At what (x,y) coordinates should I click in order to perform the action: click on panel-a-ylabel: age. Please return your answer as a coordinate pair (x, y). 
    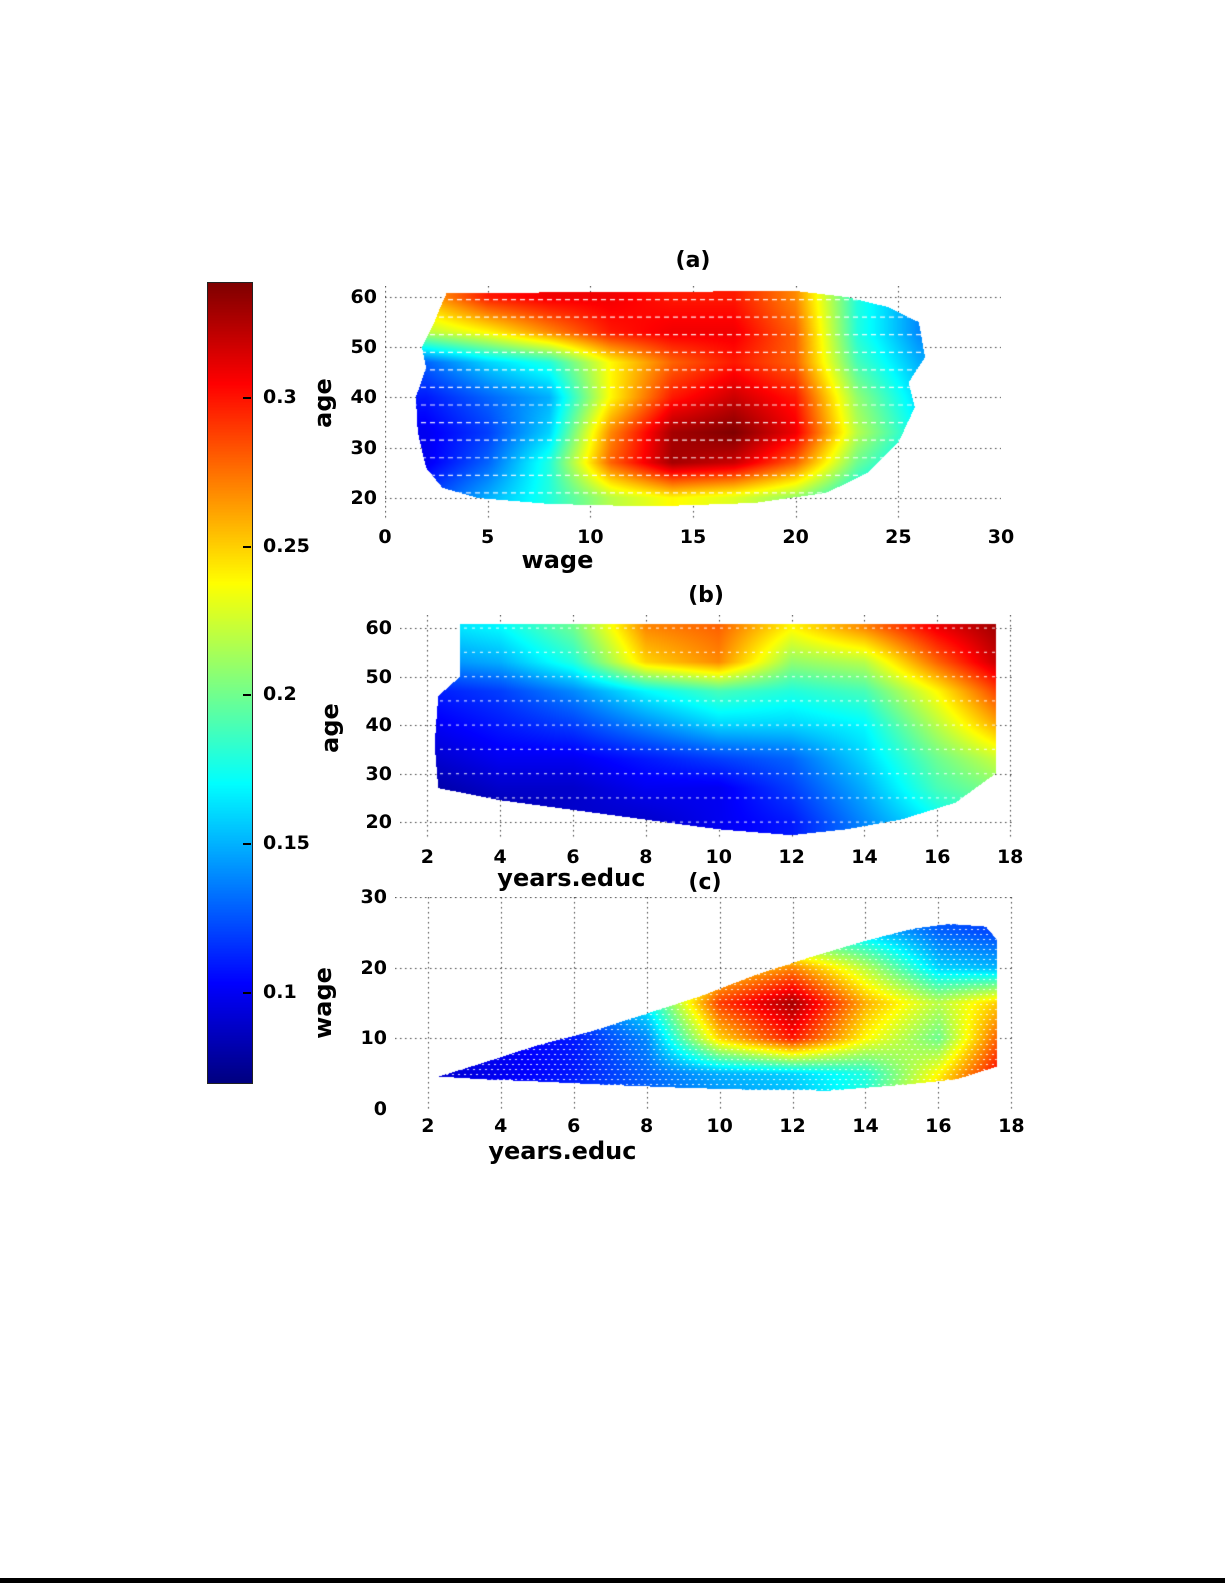
    Looking at the image, I should click on (323, 403).